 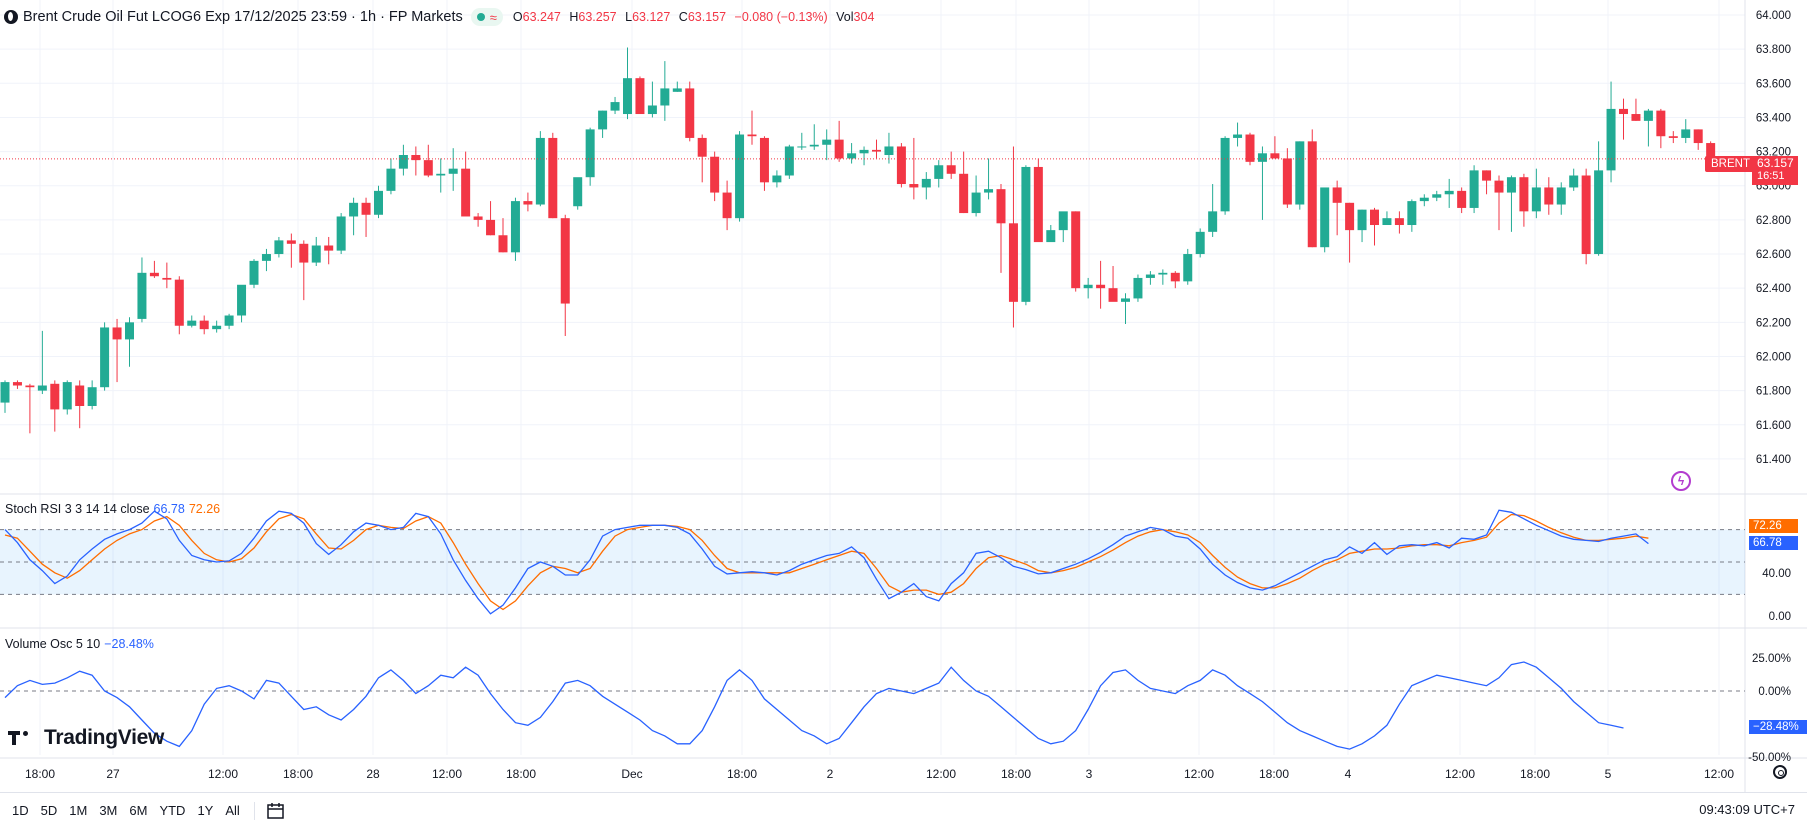 What do you see at coordinates (20, 810) in the screenshot?
I see `range-1d: 1D` at bounding box center [20, 810].